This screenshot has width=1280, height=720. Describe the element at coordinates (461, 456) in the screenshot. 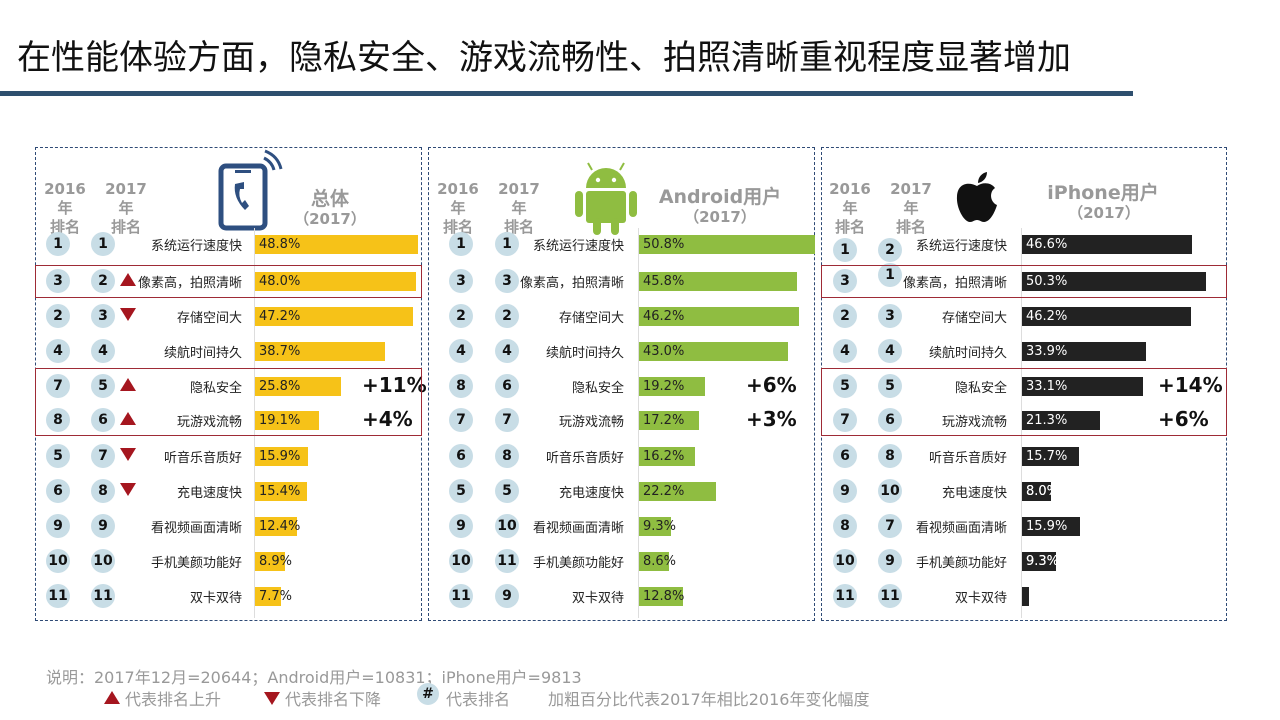

I see `rank-2016-circle: 6` at that location.